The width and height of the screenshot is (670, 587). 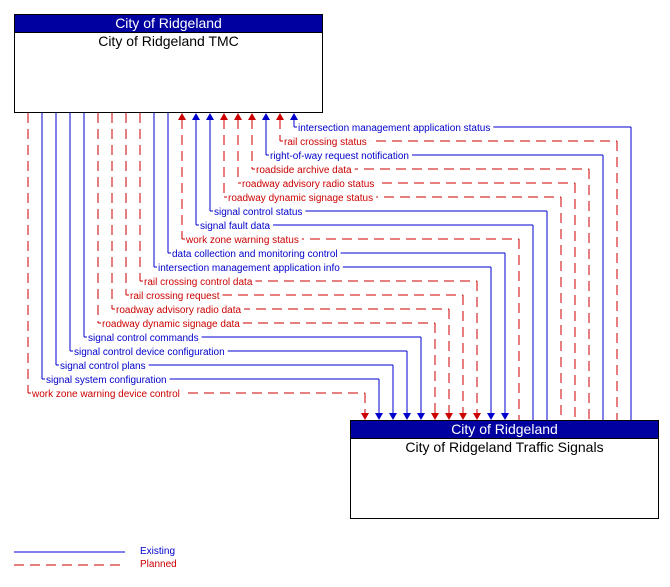 I want to click on flow-label: signal control status, so click(x=258, y=212).